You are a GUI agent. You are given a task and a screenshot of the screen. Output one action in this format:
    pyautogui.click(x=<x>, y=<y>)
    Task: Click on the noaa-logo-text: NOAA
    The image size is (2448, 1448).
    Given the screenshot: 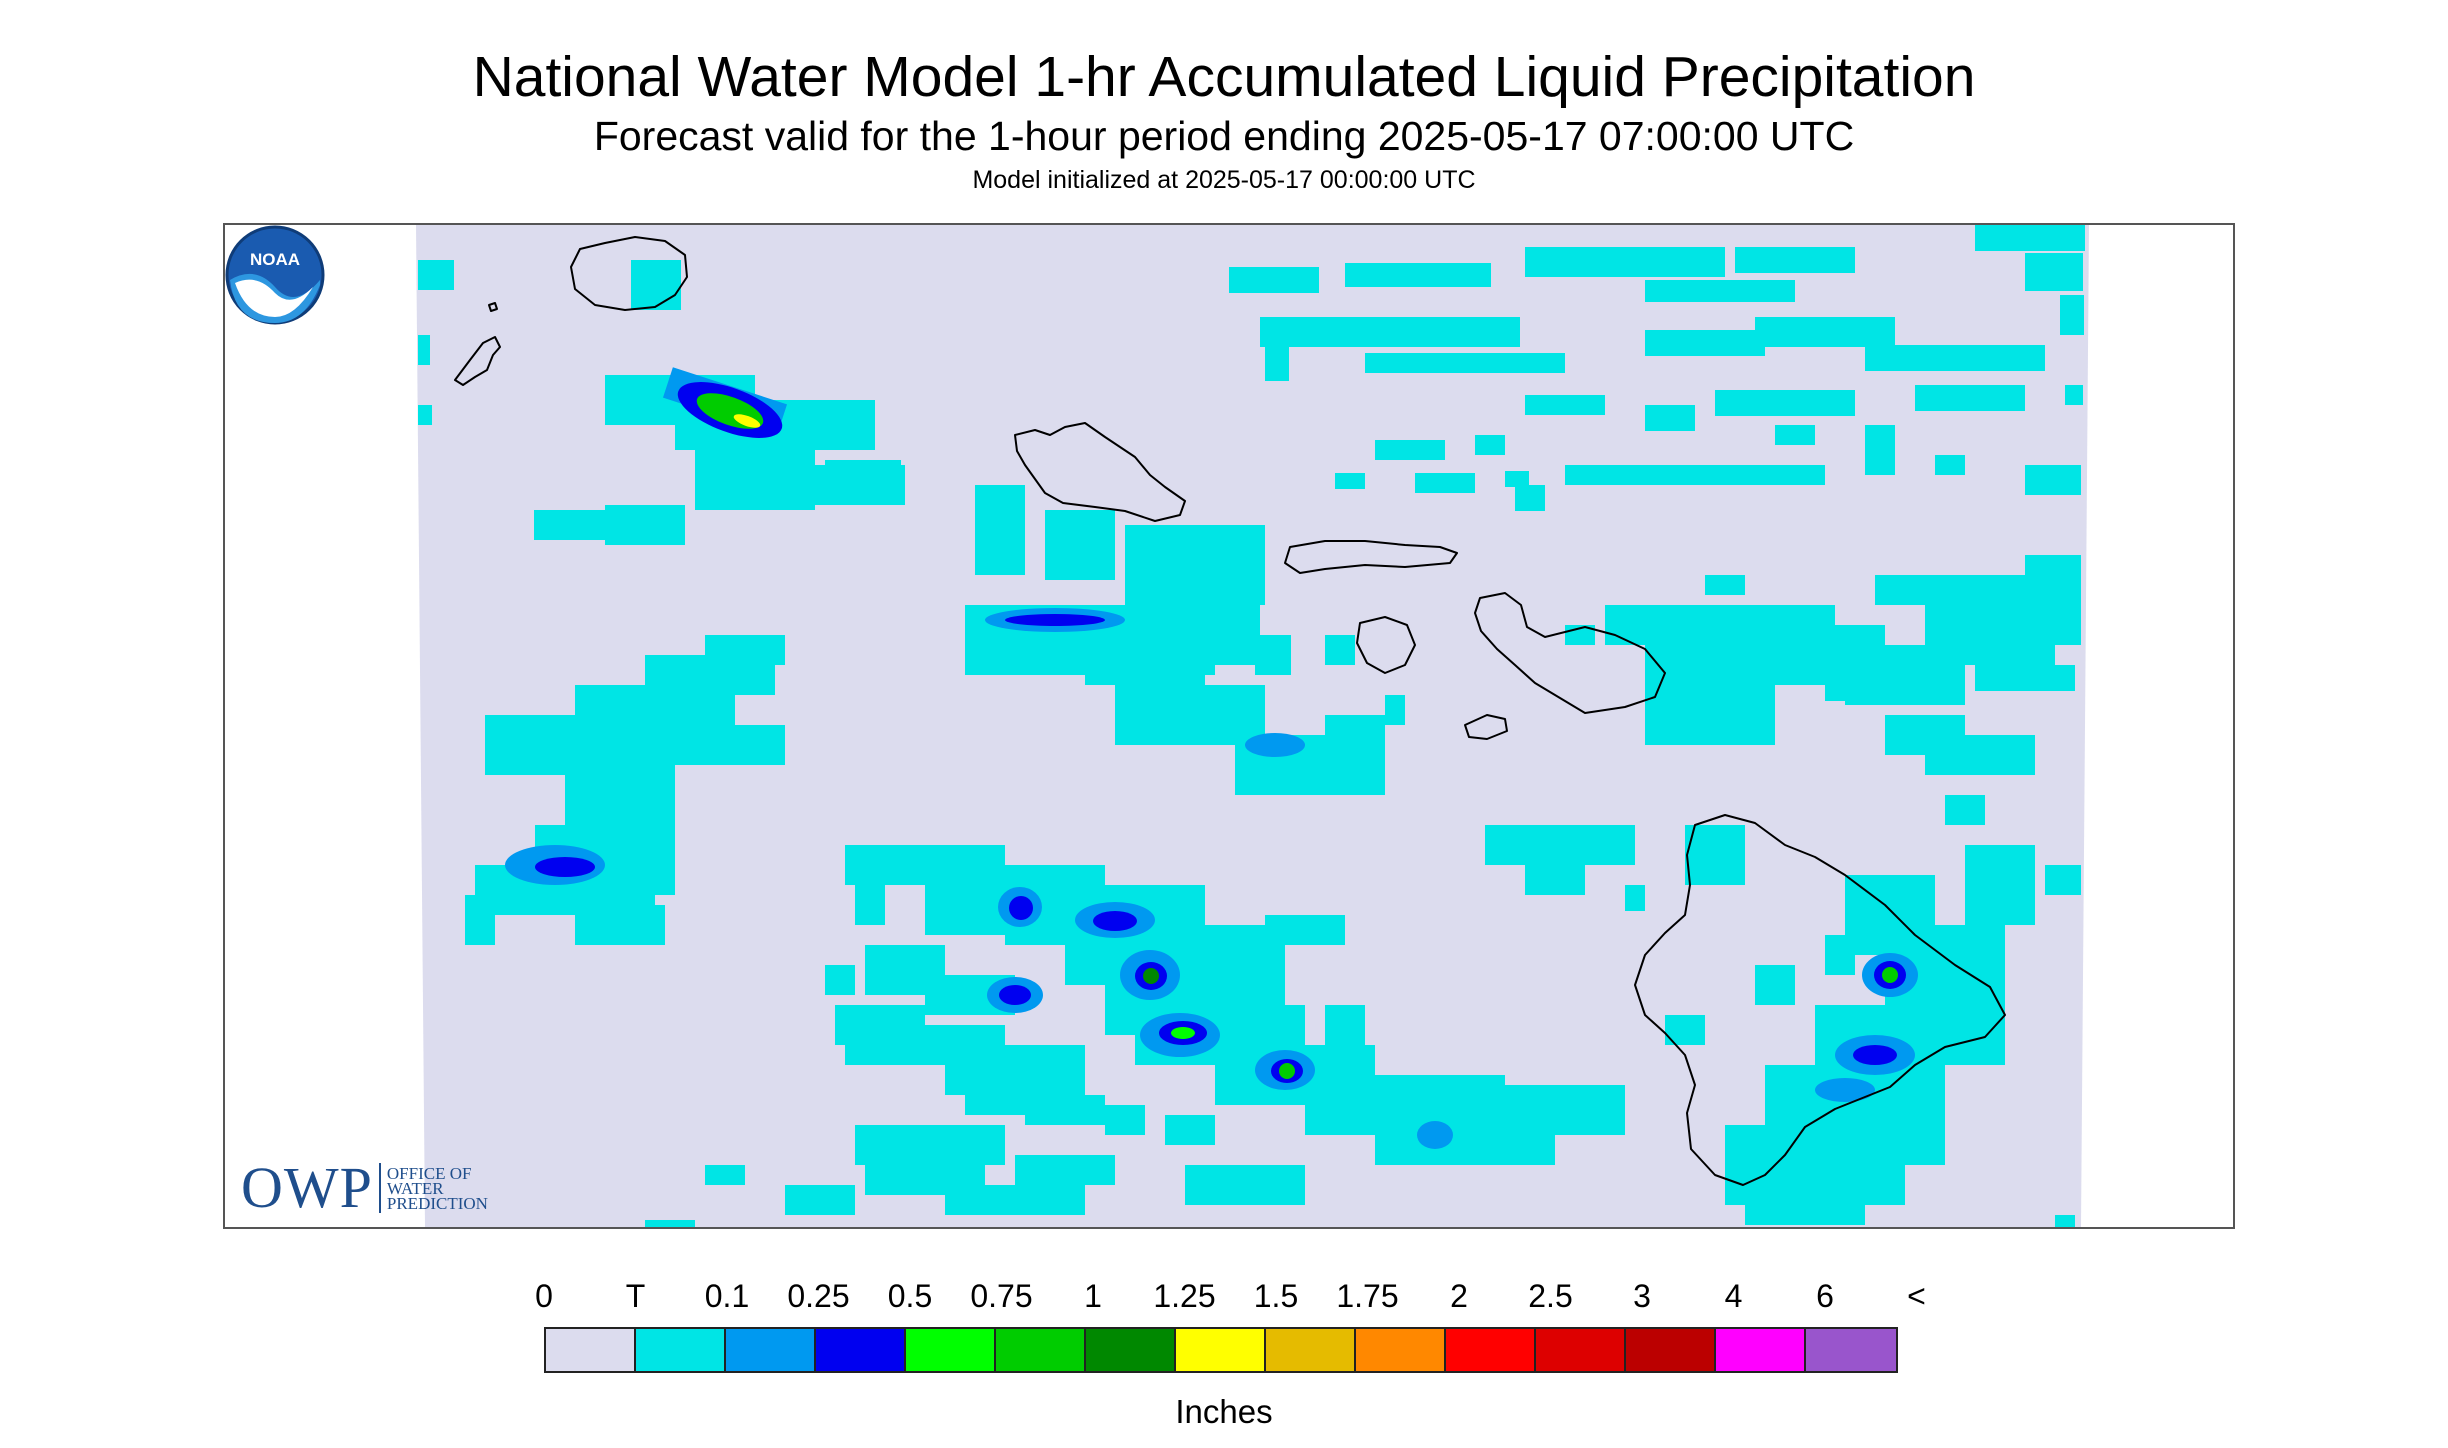 What is the action you would take?
    pyautogui.click(x=275, y=259)
    